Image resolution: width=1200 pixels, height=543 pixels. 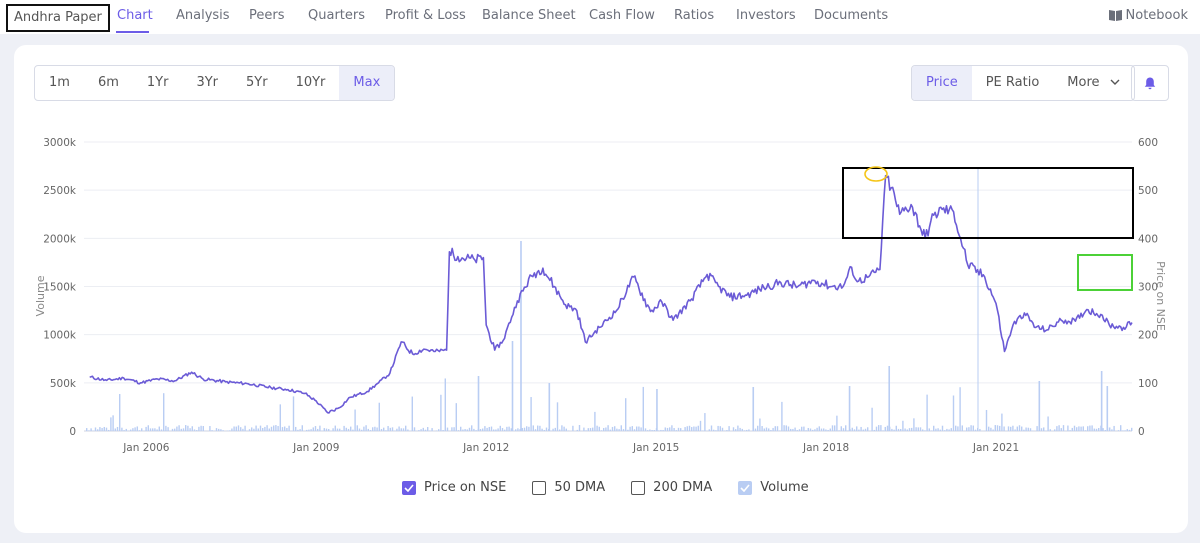 I want to click on tab-balance-sheet: Balance Sheet, so click(x=529, y=15).